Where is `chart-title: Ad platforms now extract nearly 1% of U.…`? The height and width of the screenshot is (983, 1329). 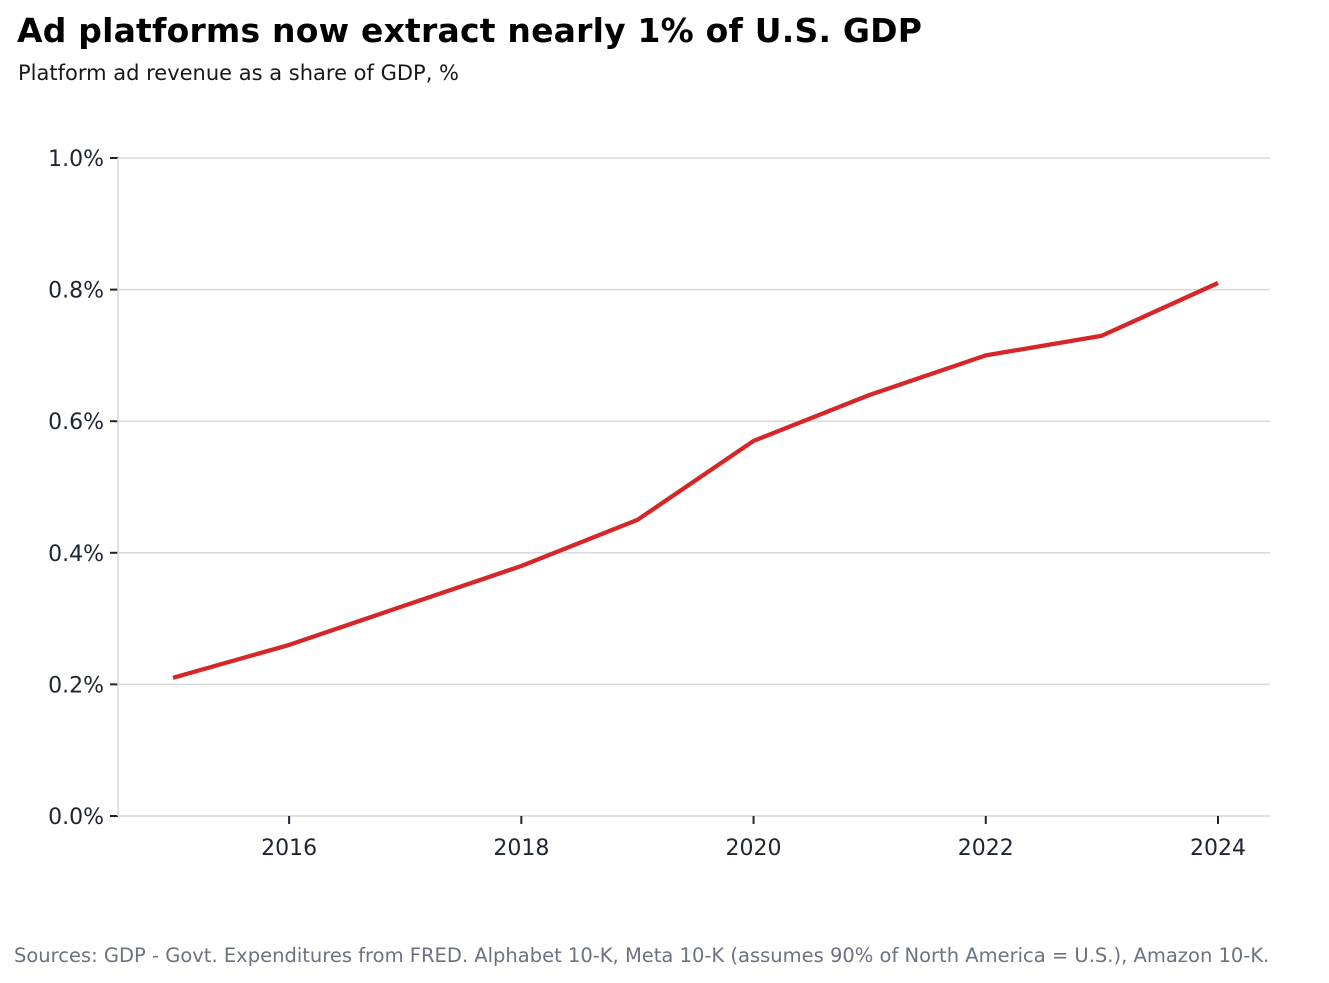 chart-title: Ad platforms now extract nearly 1% of U.… is located at coordinates (470, 30).